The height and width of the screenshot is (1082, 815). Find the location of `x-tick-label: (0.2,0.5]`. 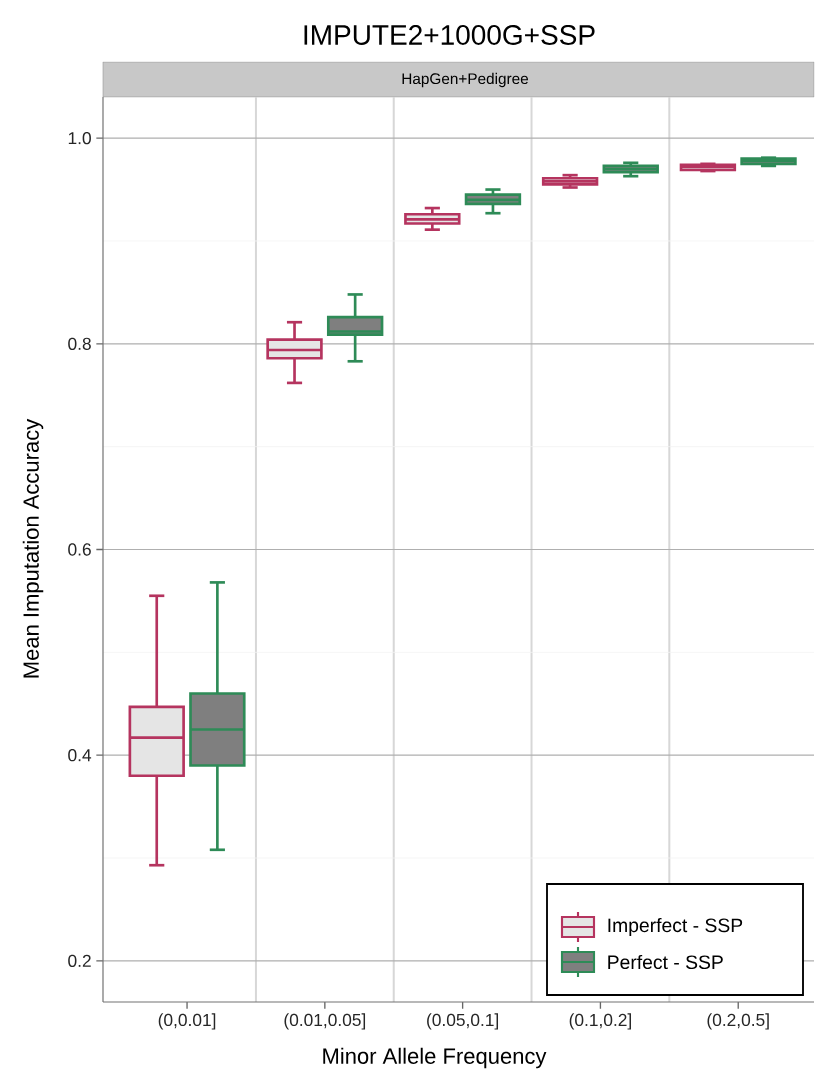

x-tick-label: (0.2,0.5] is located at coordinates (738, 1021).